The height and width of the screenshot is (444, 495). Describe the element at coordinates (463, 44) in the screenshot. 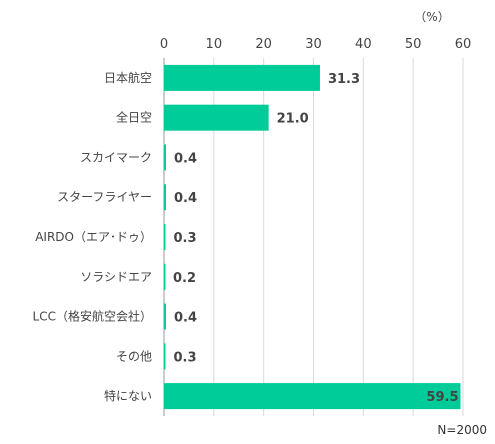

I see `x-tick-label: 60` at that location.